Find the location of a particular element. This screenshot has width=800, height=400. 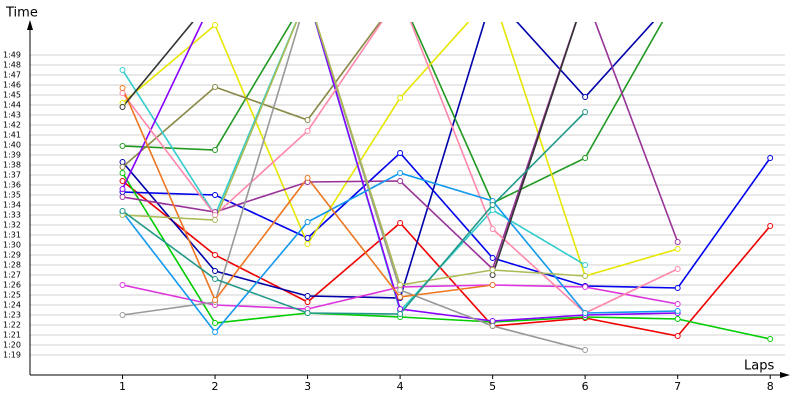

y-tick-label: 1:42 is located at coordinates (12, 125).